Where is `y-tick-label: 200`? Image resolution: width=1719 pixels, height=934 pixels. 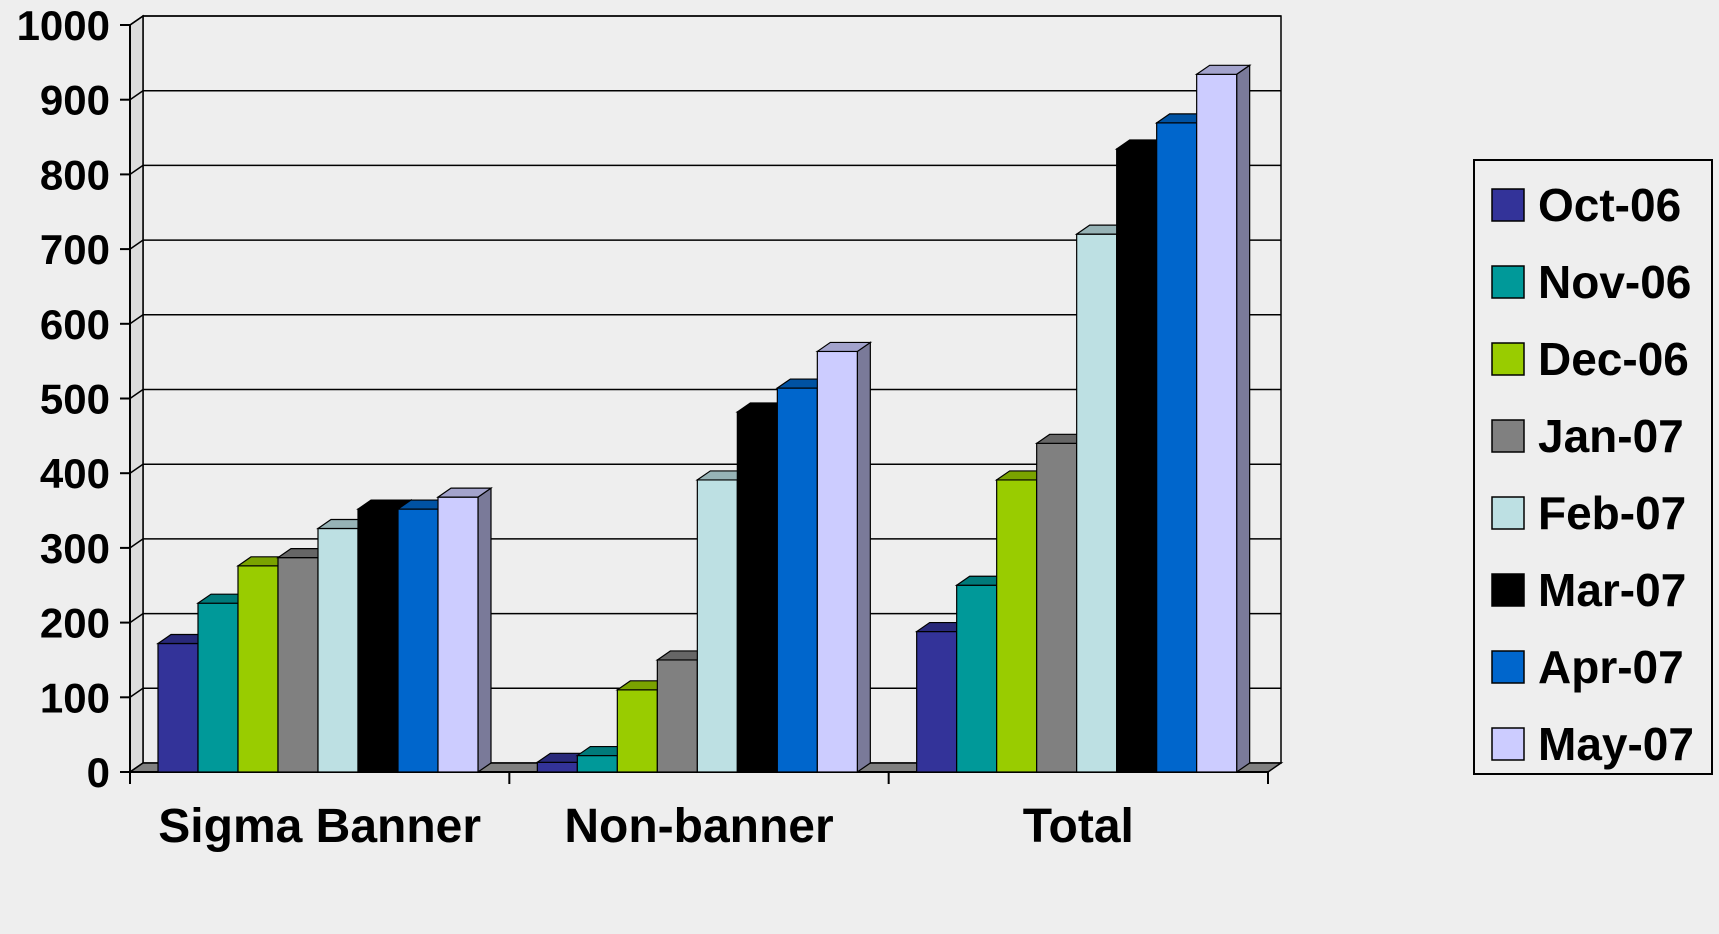 y-tick-label: 200 is located at coordinates (75, 623).